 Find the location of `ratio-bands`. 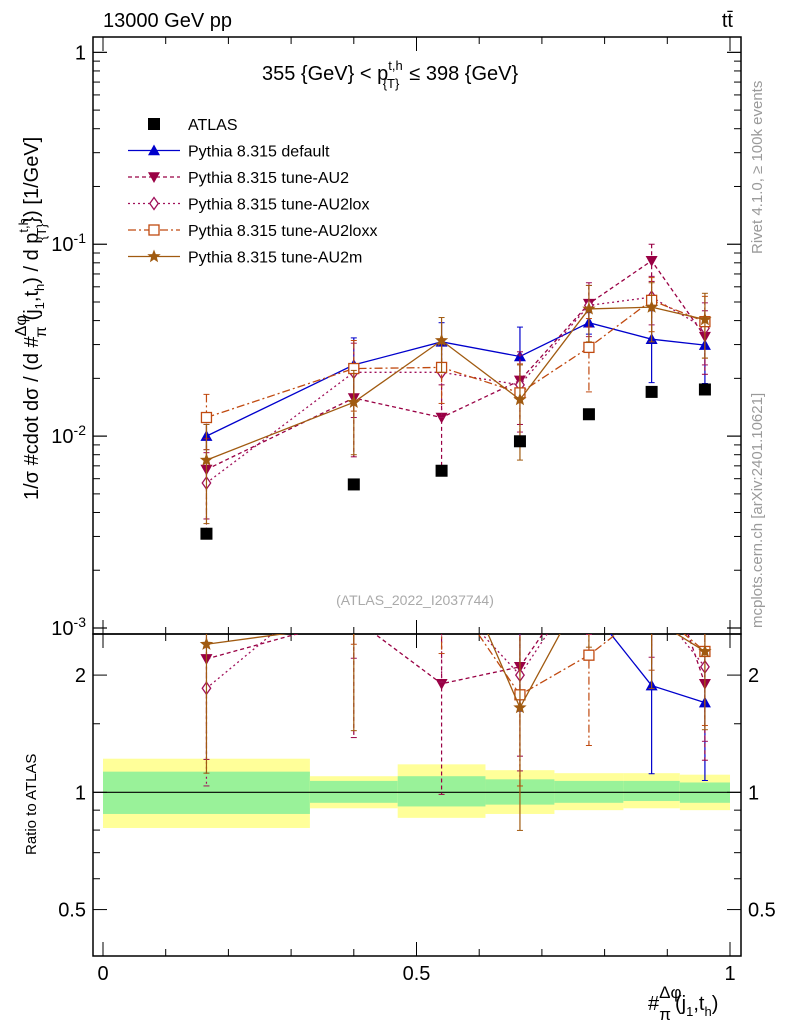

ratio-bands is located at coordinates (417, 793).